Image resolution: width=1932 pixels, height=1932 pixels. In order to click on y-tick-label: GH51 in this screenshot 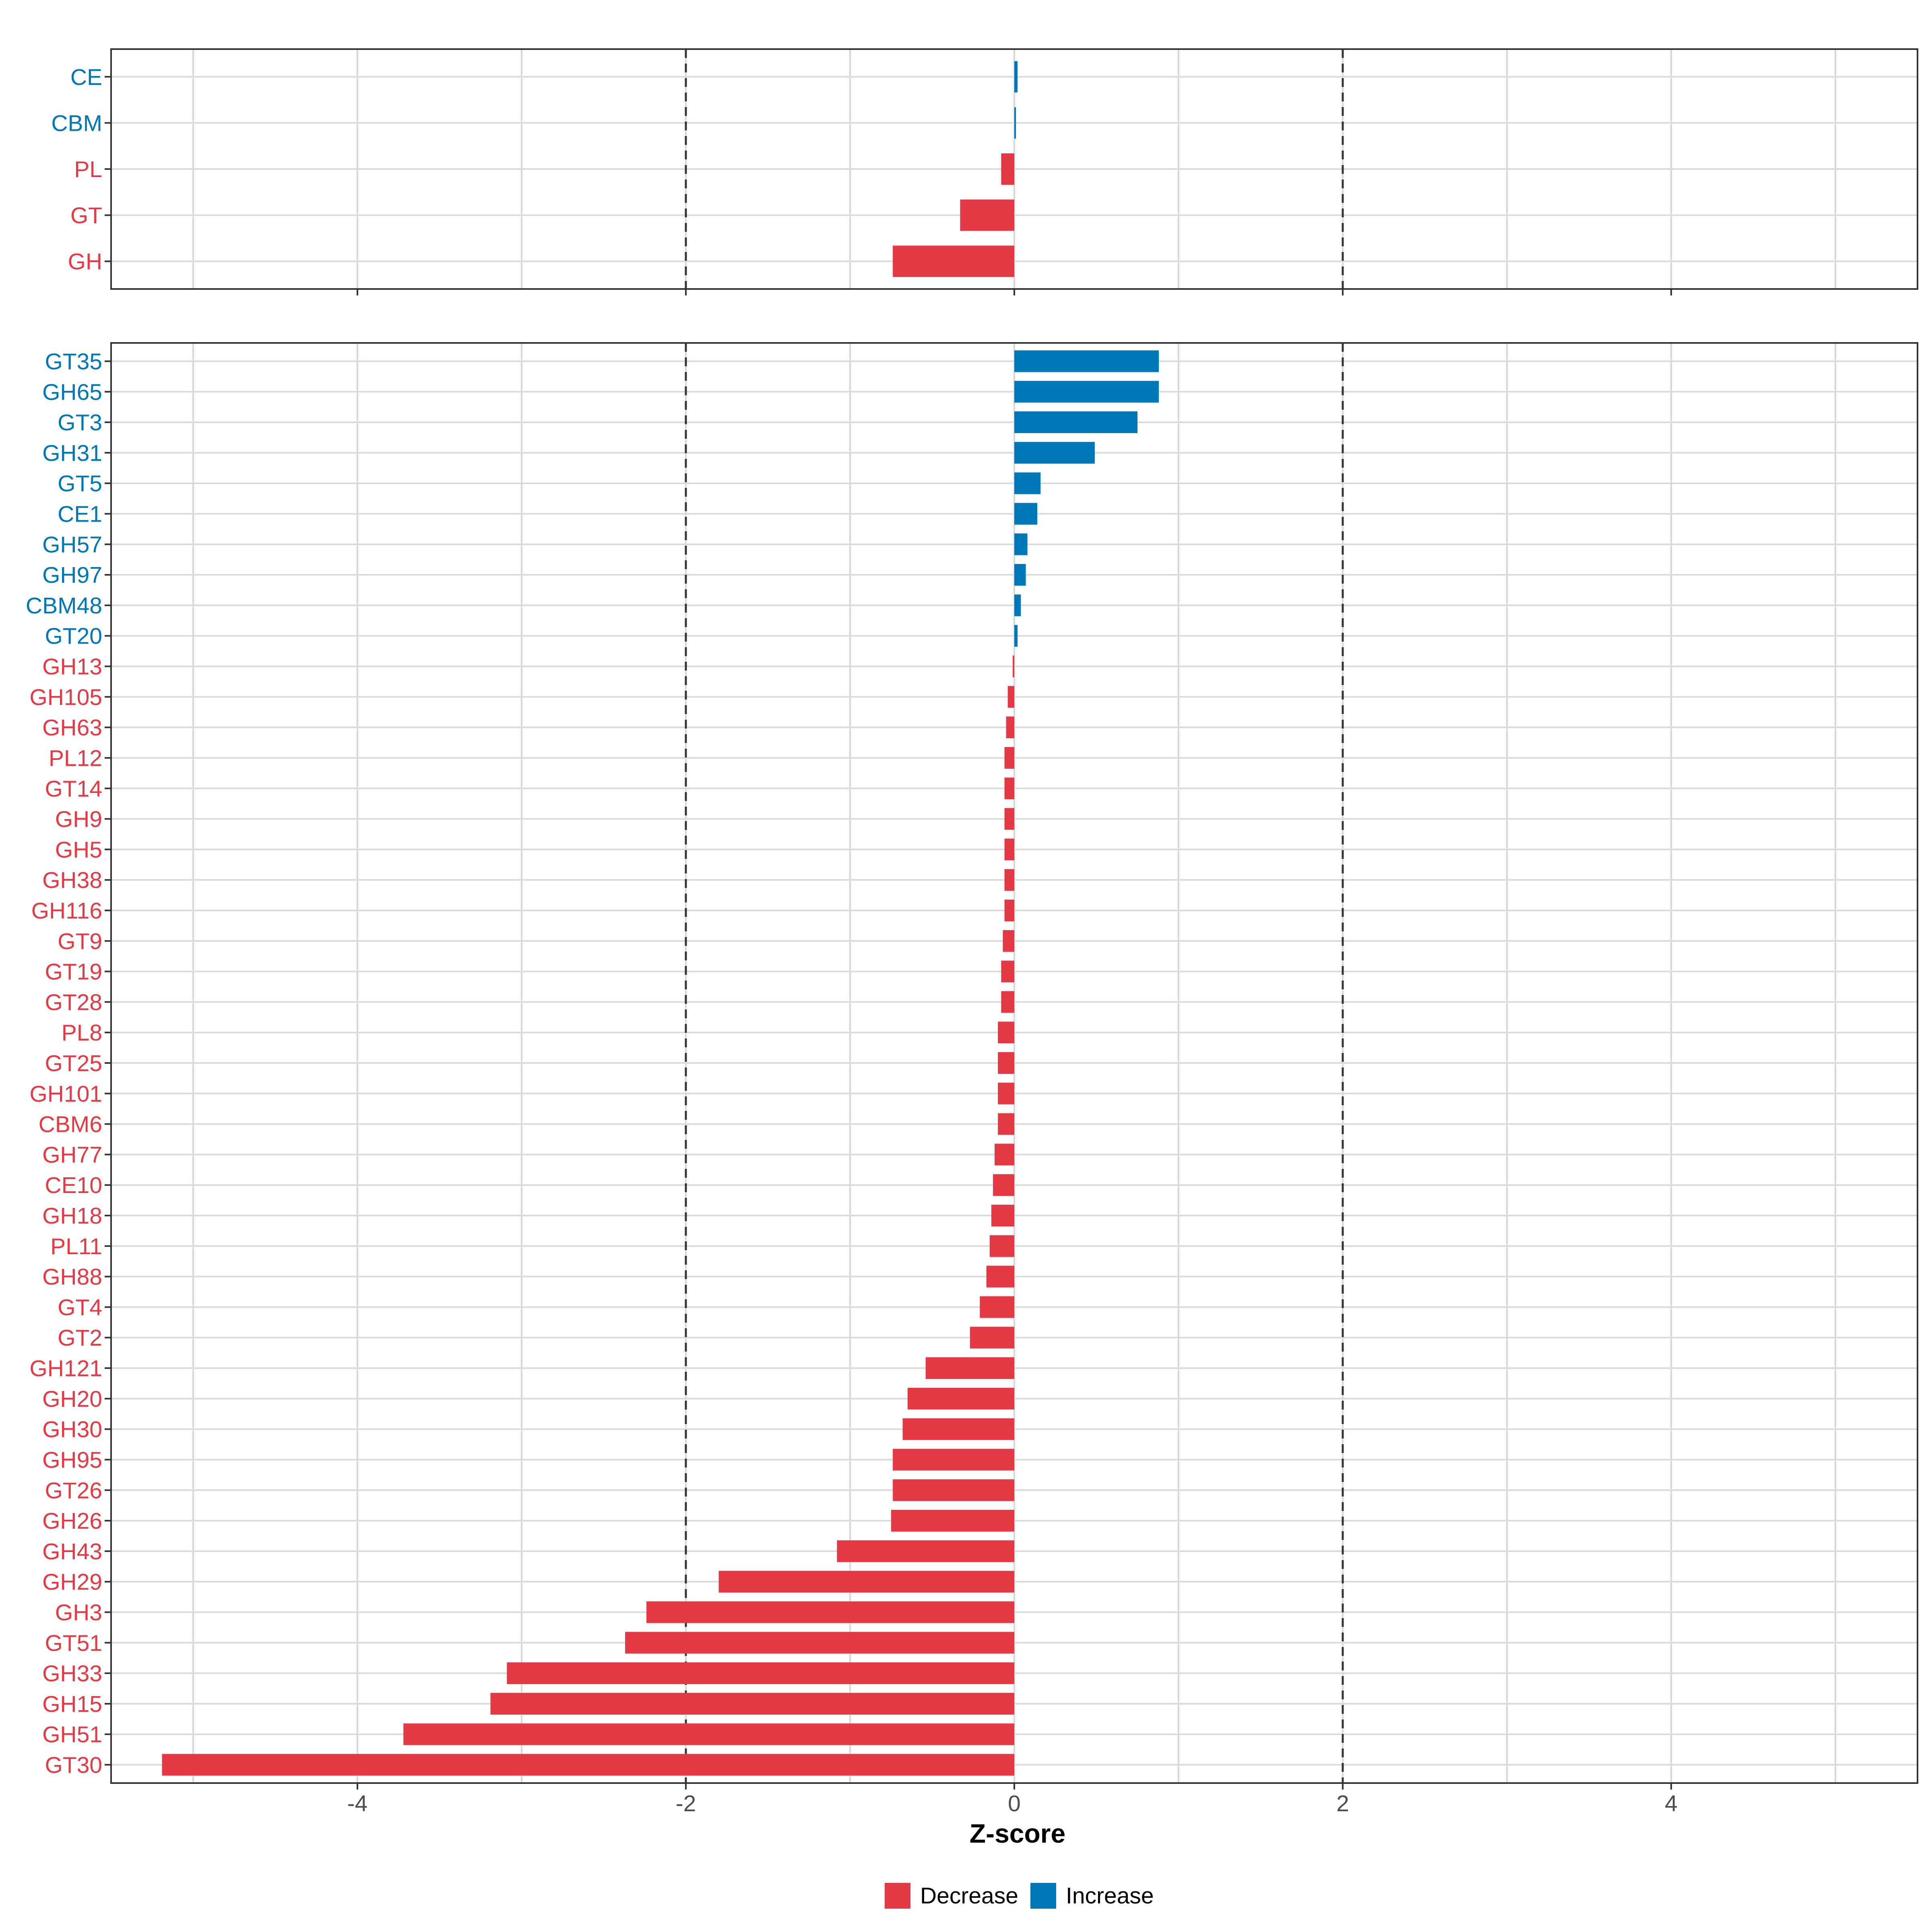, I will do `click(72, 1735)`.